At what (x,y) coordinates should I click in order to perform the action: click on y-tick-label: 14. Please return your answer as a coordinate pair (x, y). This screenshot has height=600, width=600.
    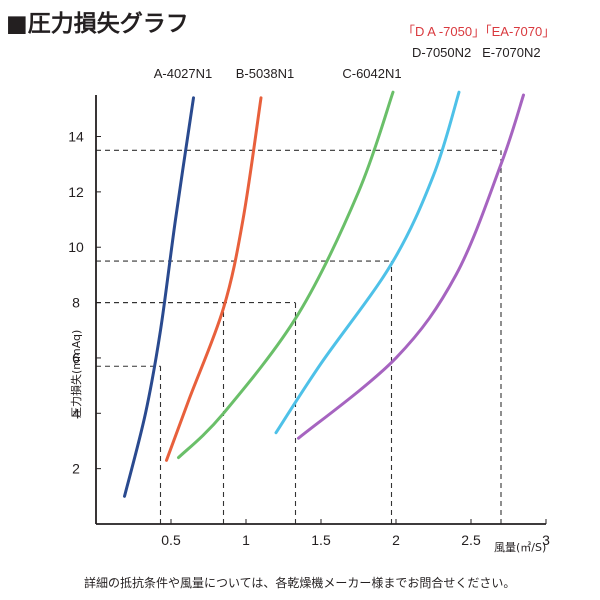
    Looking at the image, I should click on (76, 137).